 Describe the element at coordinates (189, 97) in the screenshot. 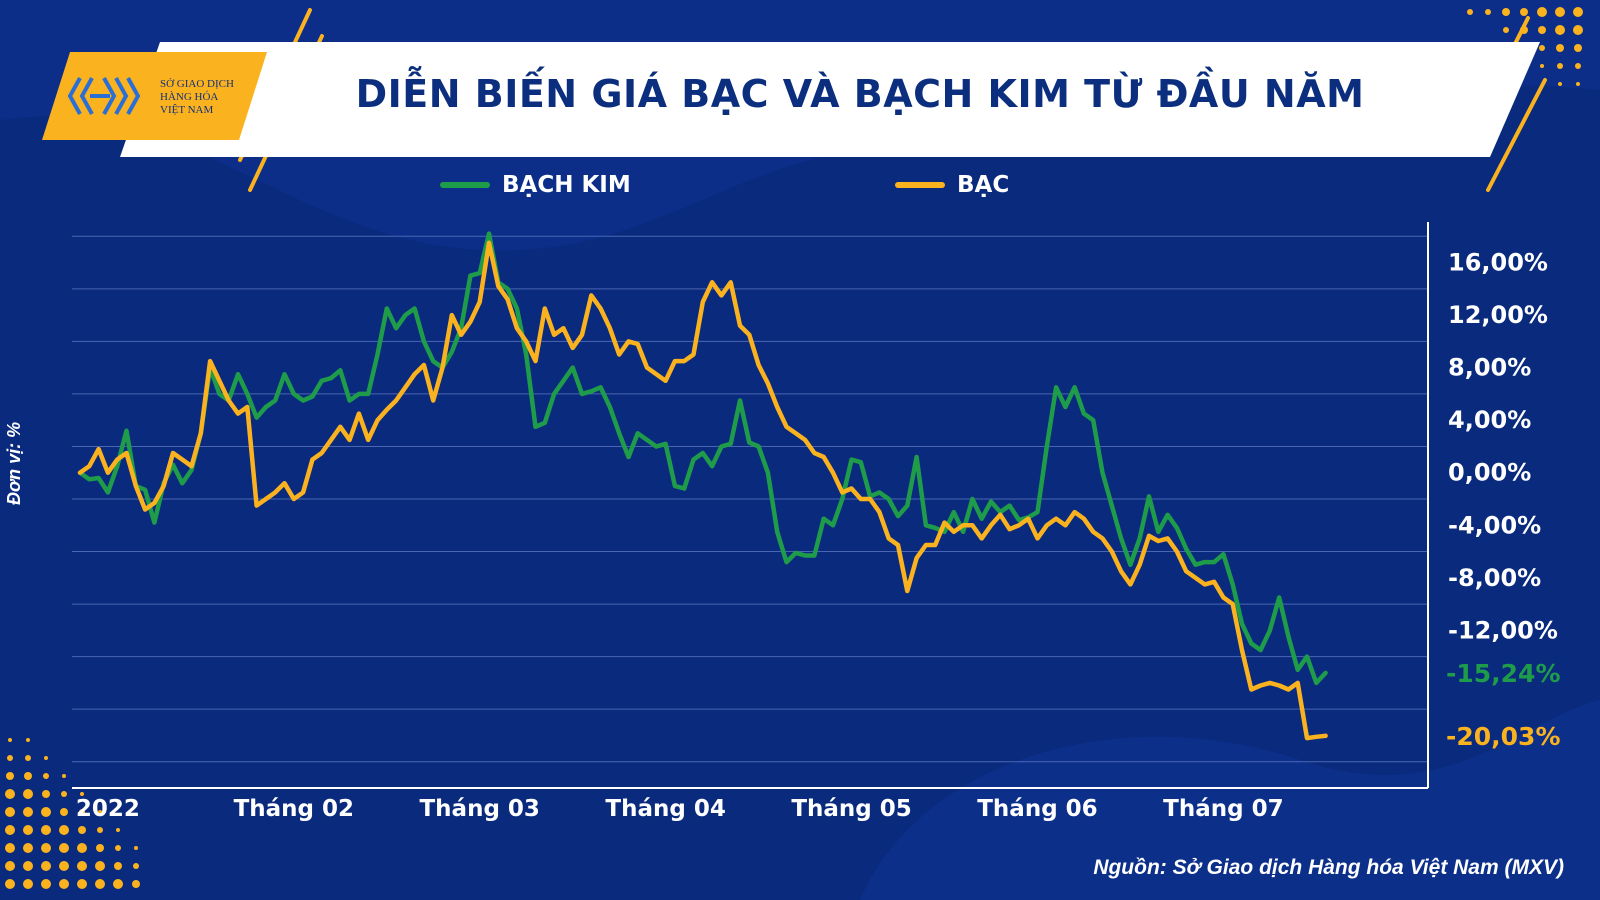

I see `logo-line-2: HÀNG HÓA` at that location.